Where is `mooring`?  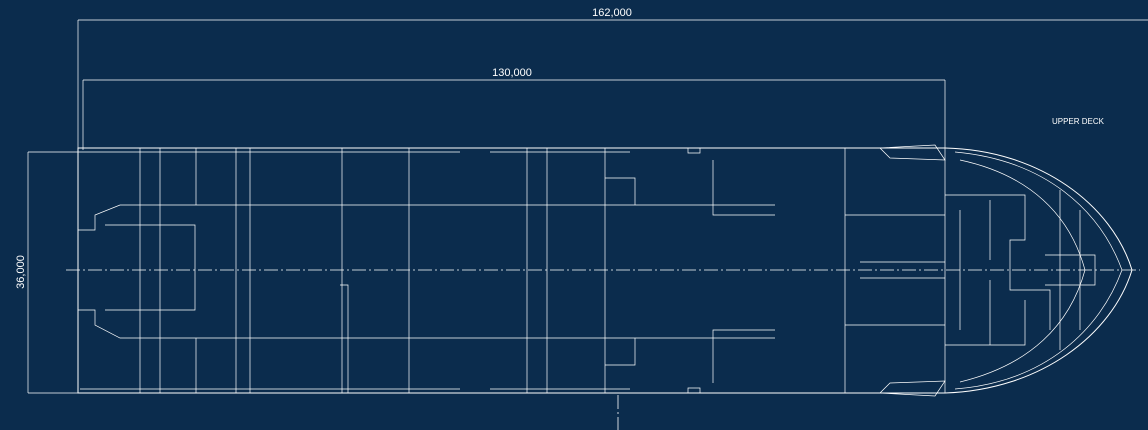 mooring is located at coordinates (912, 270).